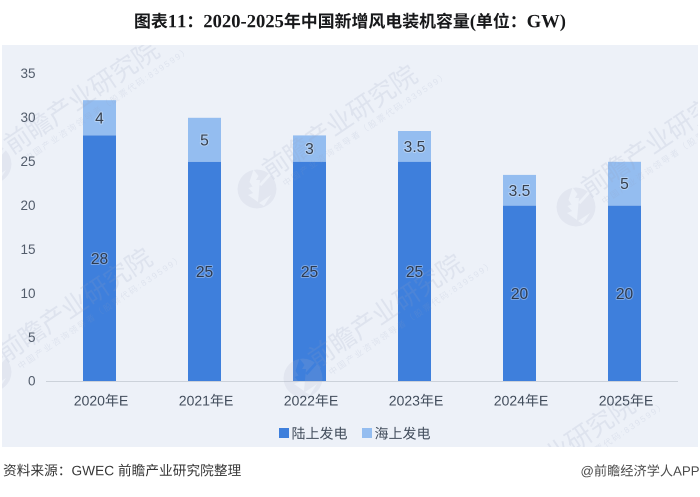 This screenshot has height=497, width=700. What do you see at coordinates (32, 381) in the screenshot?
I see `svg-text: 0` at bounding box center [32, 381].